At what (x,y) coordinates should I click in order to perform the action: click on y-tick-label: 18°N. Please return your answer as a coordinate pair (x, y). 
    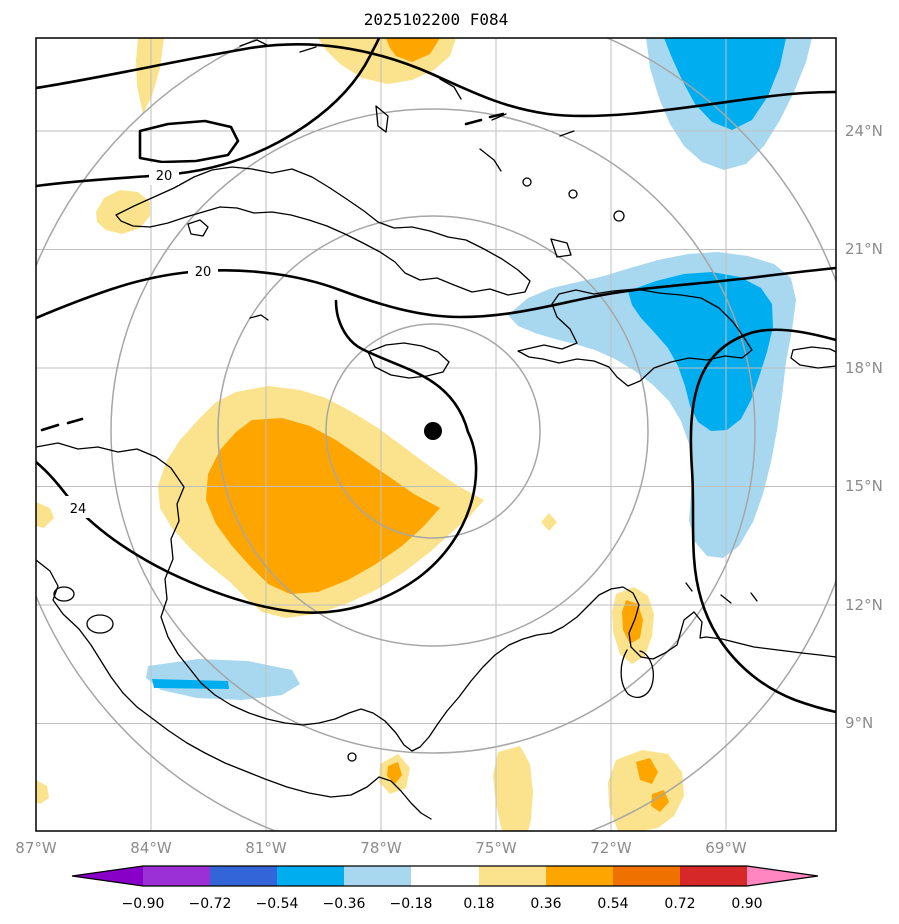
    Looking at the image, I should click on (864, 368).